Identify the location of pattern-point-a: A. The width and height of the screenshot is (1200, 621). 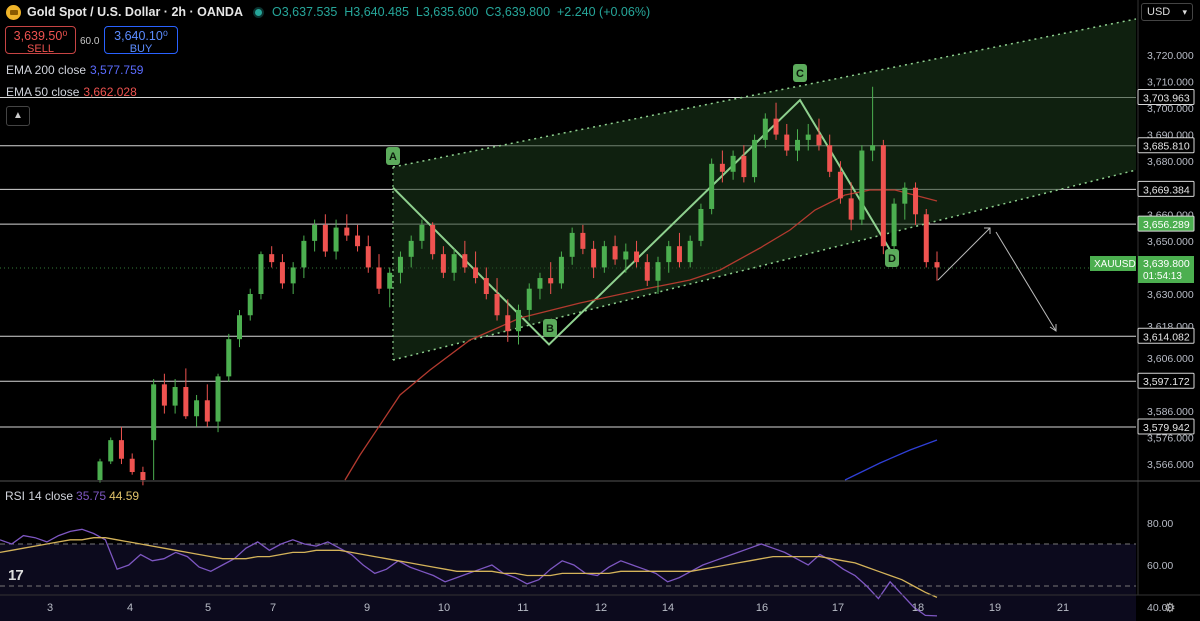
(393, 157).